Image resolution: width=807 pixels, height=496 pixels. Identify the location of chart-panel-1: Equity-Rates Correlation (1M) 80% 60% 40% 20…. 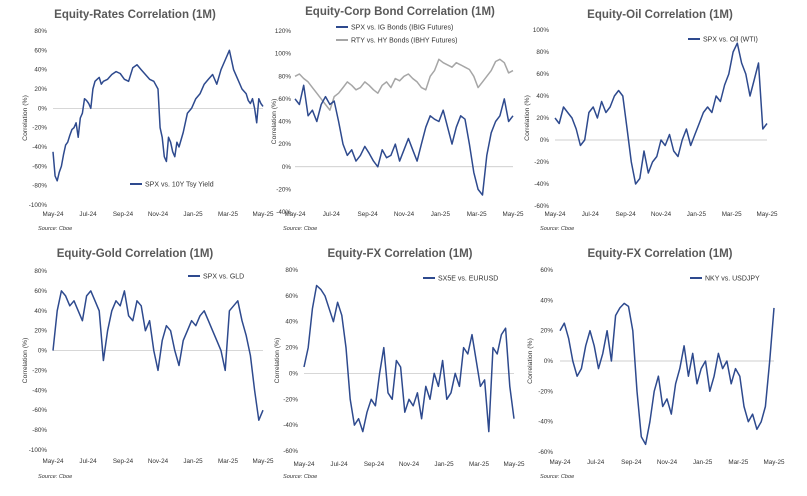
(148, 120).